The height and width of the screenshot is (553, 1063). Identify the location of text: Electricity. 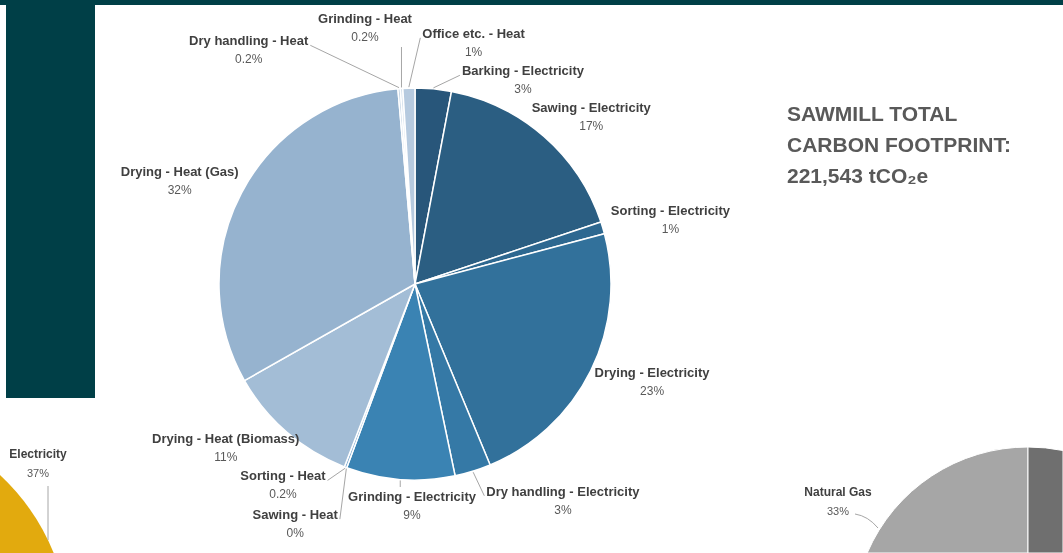
(38, 454).